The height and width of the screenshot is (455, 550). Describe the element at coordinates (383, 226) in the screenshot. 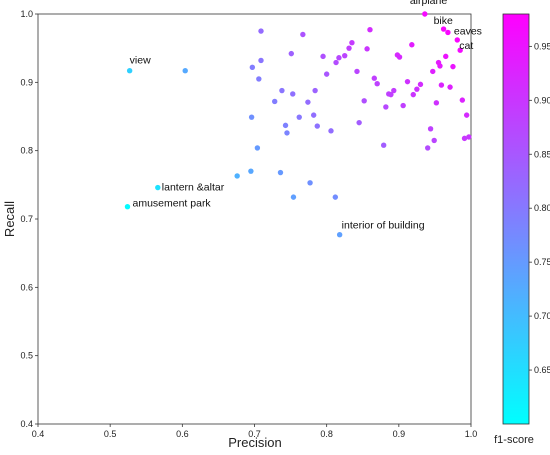

I see `point-annotation: interior of building` at that location.